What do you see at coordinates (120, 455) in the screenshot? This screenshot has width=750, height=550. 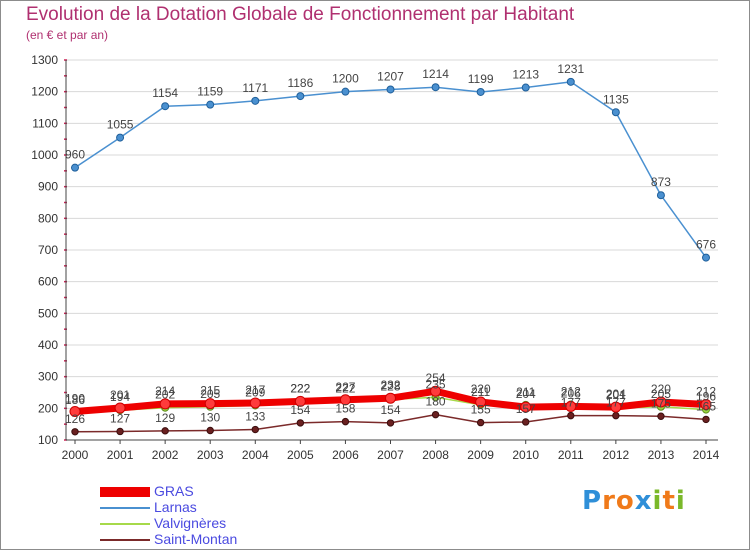 I see `x-tick-label: 2001` at bounding box center [120, 455].